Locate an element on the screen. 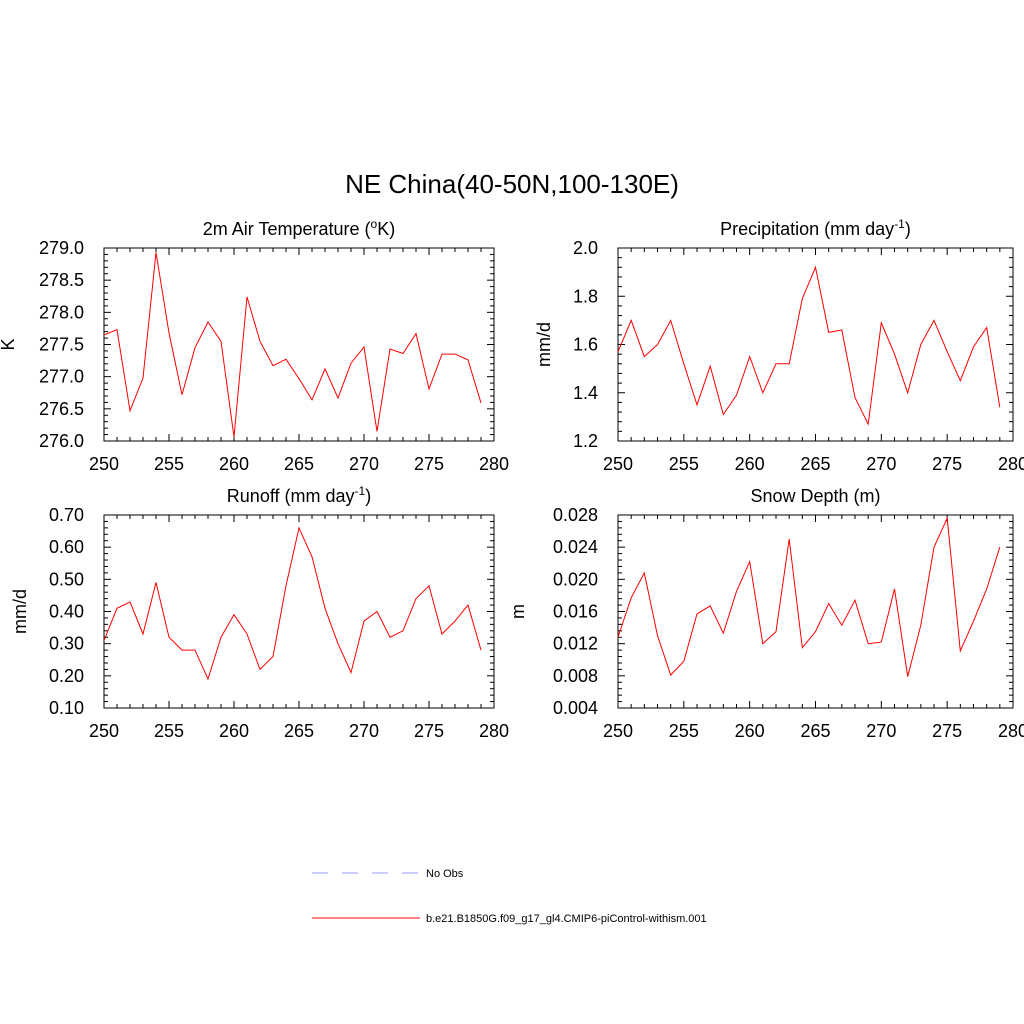 The width and height of the screenshot is (1024, 1024). y-tick-label: 0.30 is located at coordinates (66, 644).